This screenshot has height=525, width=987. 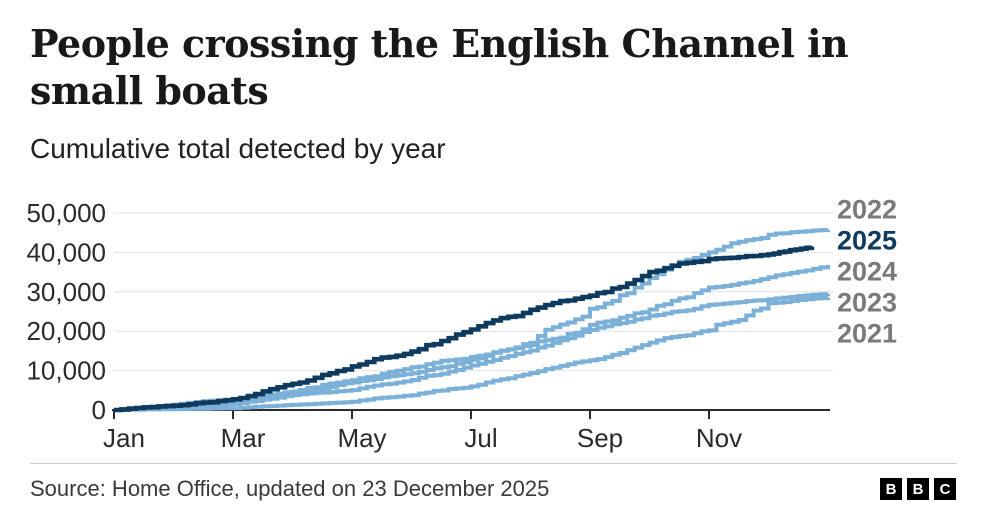 What do you see at coordinates (600, 438) in the screenshot?
I see `x-tick-label-Sep: Sep` at bounding box center [600, 438].